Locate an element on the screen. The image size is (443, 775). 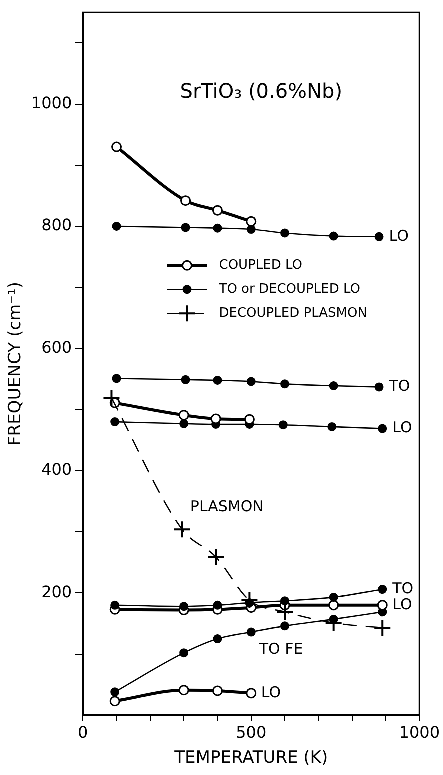
legend-label: DECOUPLED PLASMON is located at coordinates (293, 313).